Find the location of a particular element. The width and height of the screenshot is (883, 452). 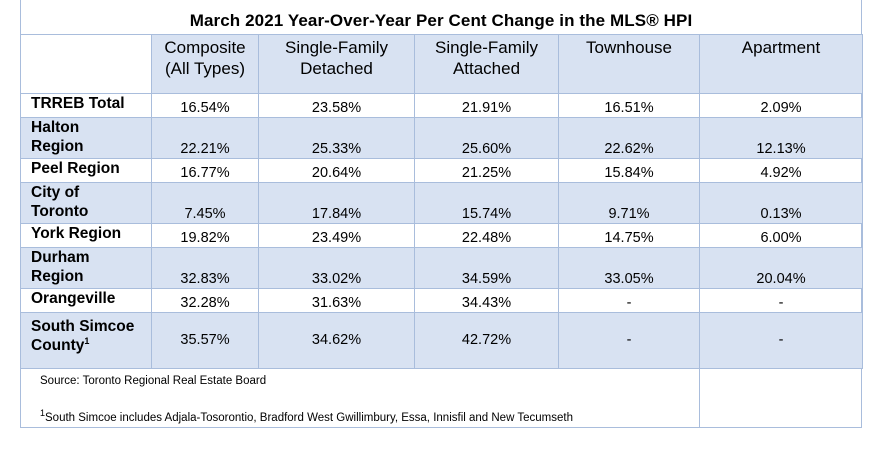

value-cell: 23.58% is located at coordinates (336, 105).